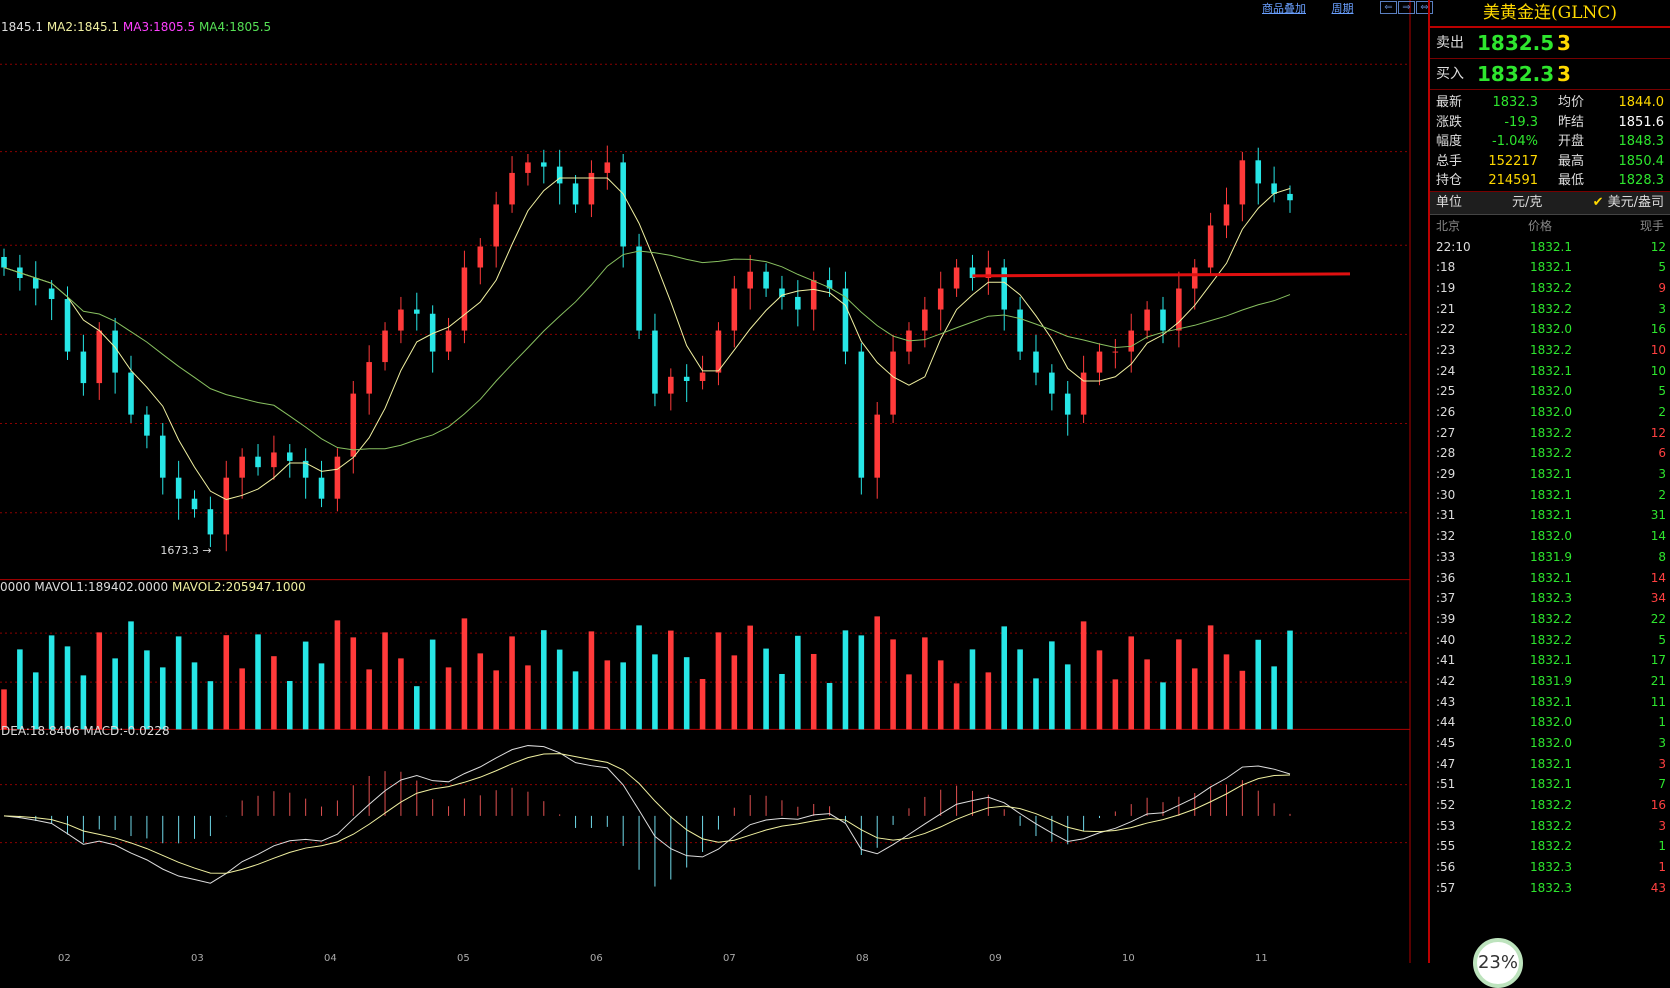  What do you see at coordinates (1551, 867) in the screenshot?
I see `tick-price: 1832.3` at bounding box center [1551, 867].